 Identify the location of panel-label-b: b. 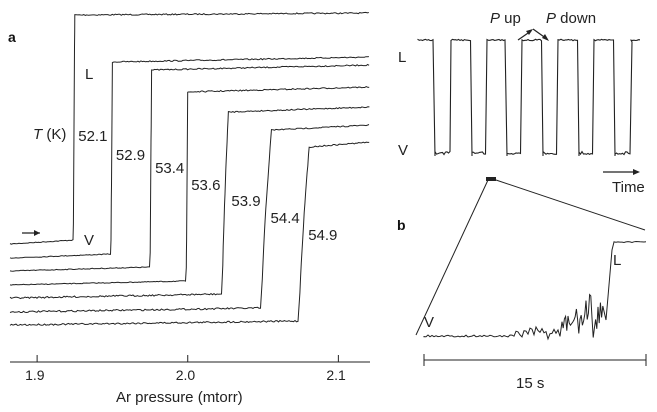
(401, 225).